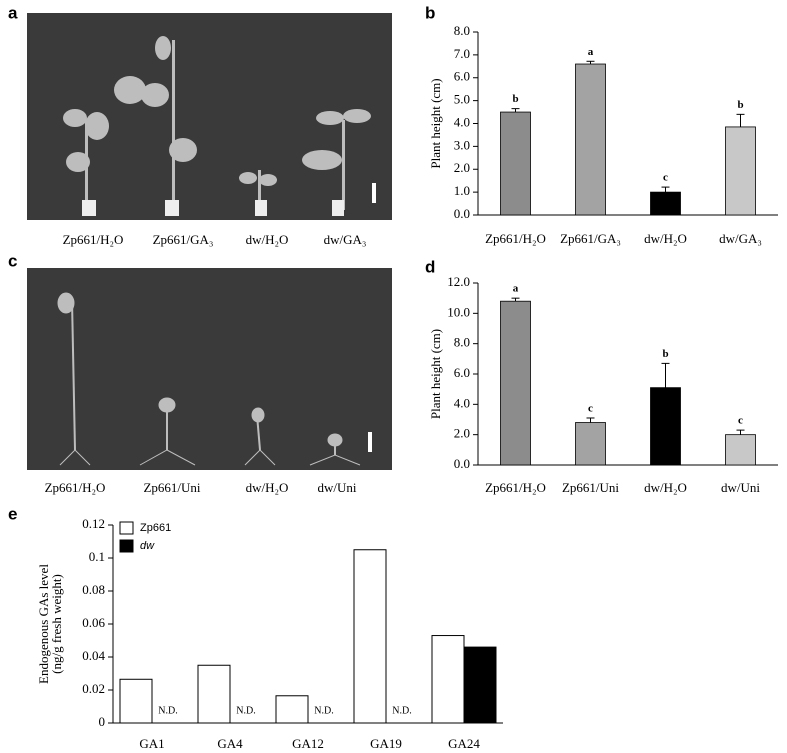 The width and height of the screenshot is (787, 753). Describe the element at coordinates (590, 487) in the screenshot. I see `x-tick-label: Zp661/Uni` at that location.